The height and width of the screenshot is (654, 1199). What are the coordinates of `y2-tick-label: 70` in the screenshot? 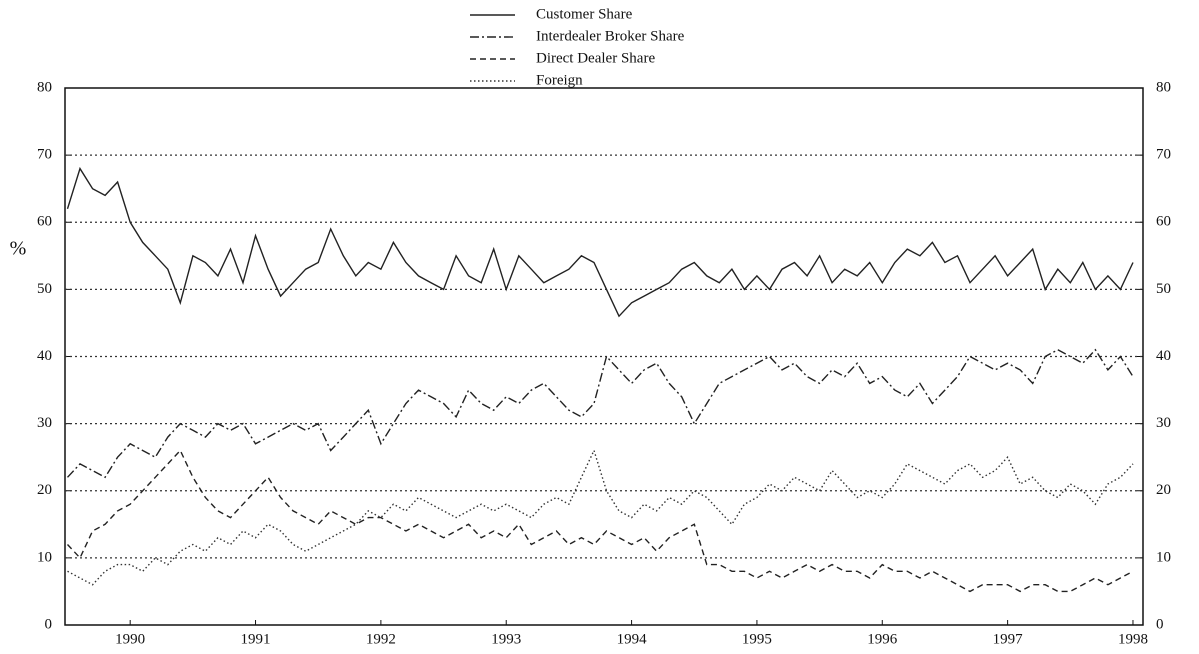 It's located at (1163, 155).